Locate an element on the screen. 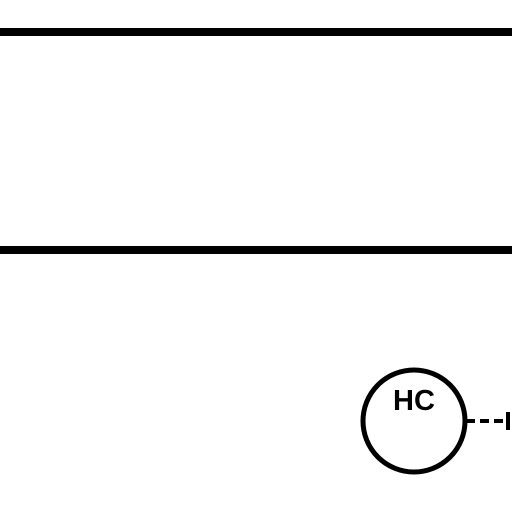 This screenshot has width=512, height=512. hc-node-circle is located at coordinates (414, 421).